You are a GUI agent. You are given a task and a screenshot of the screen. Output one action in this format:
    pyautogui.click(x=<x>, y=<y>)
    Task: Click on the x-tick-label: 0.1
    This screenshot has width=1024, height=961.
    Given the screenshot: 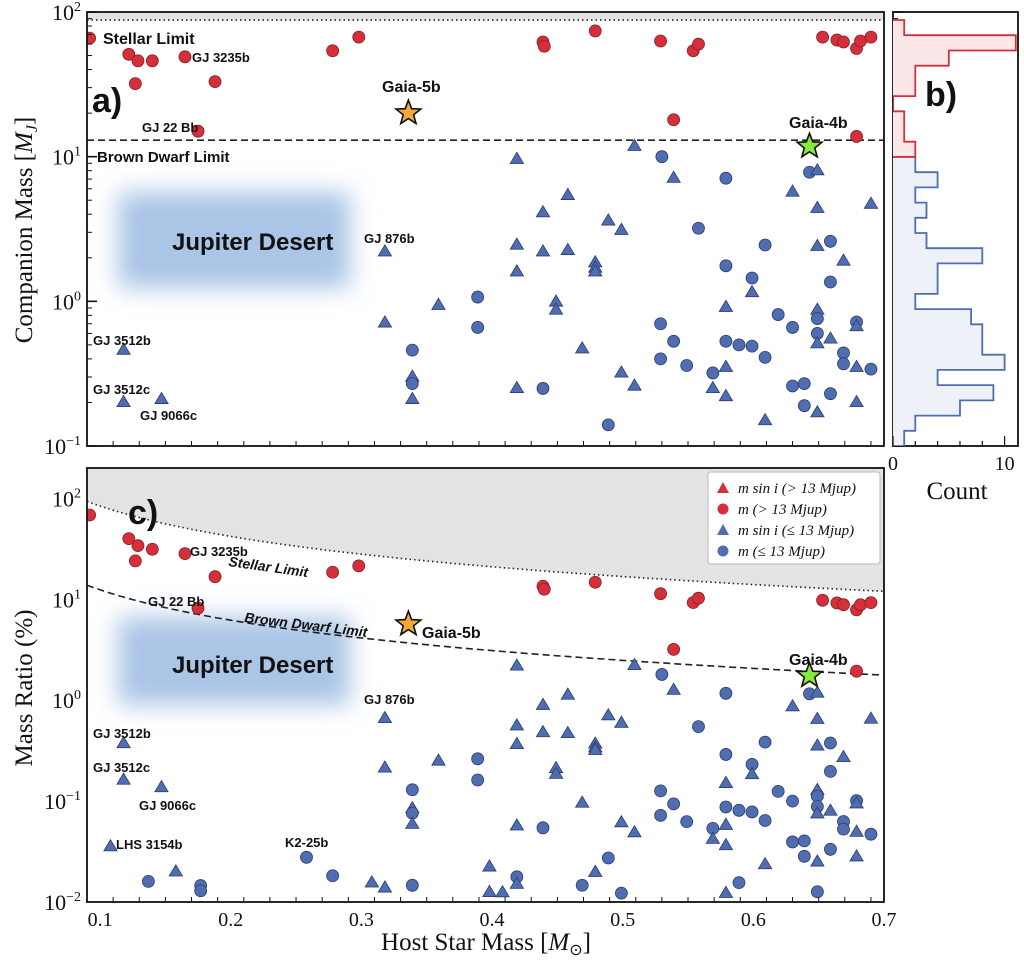 What is the action you would take?
    pyautogui.click(x=100, y=920)
    